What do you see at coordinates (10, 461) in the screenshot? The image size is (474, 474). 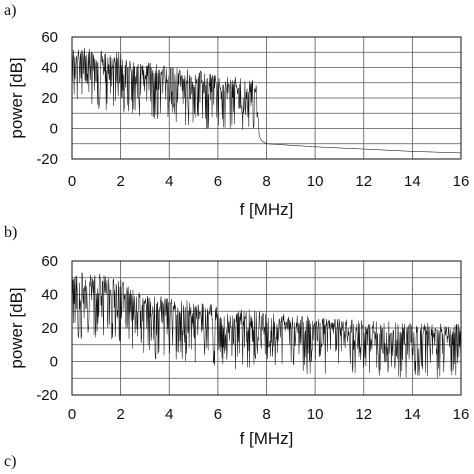 I see `panel-tag-c: c)` at bounding box center [10, 461].